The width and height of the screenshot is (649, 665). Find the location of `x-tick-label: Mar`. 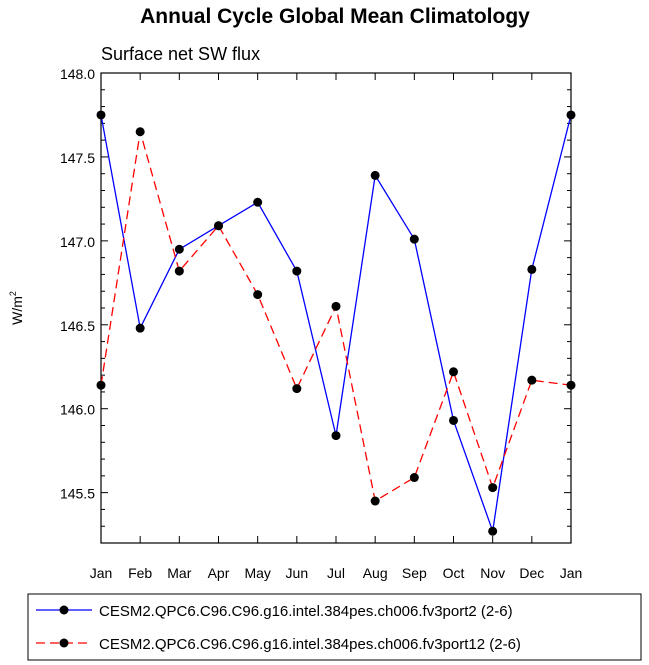

x-tick-label: Mar is located at coordinates (179, 573).